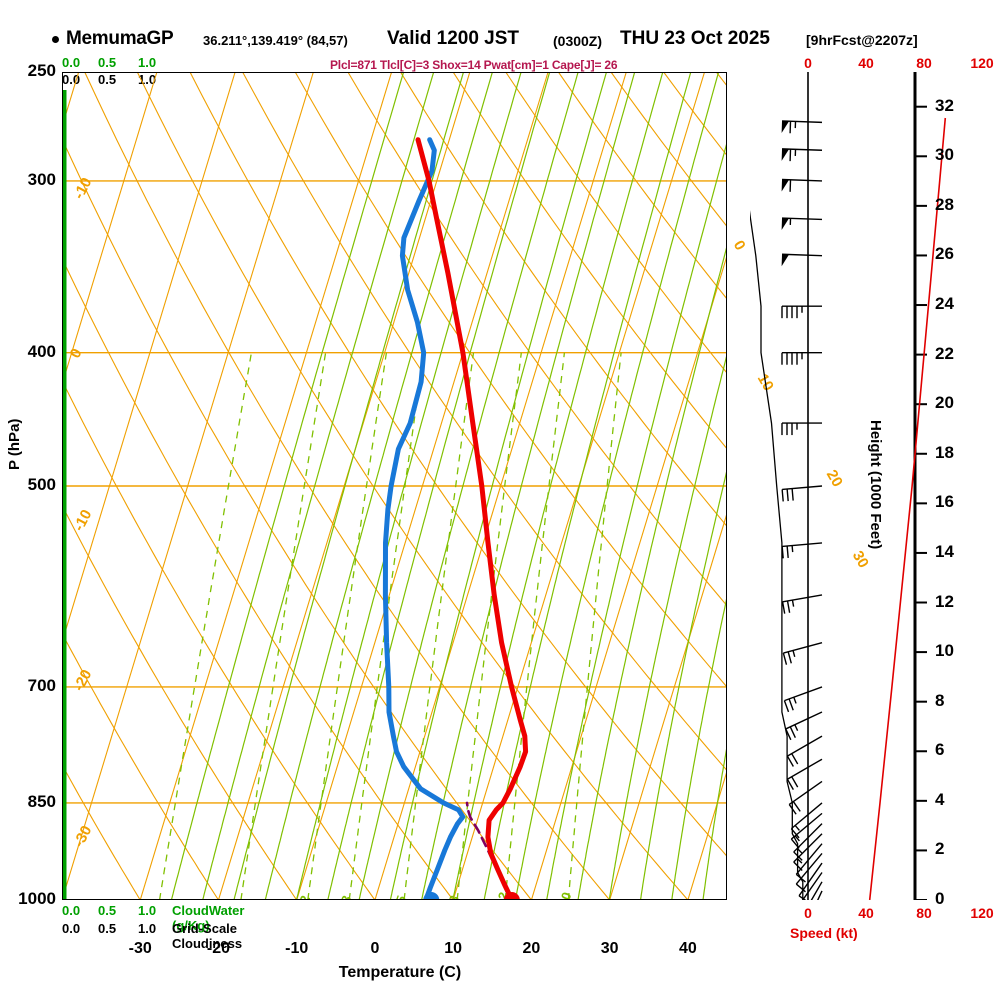 The height and width of the screenshot is (1000, 1000). Describe the element at coordinates (147, 928) in the screenshot. I see `cloudiness-btick-2: 1.0` at that location.